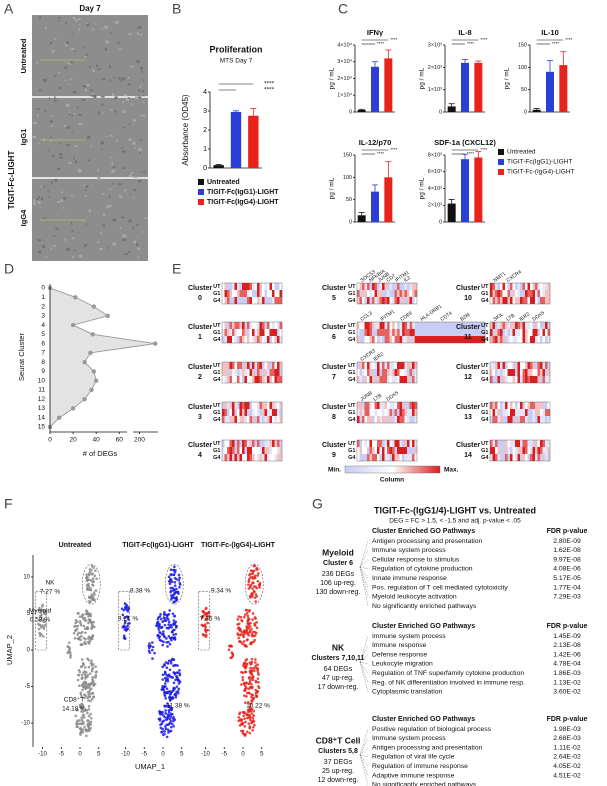 This screenshot has height=786, width=607. Describe the element at coordinates (510, 317) in the screenshot. I see `gene-label: LTB` at that location.